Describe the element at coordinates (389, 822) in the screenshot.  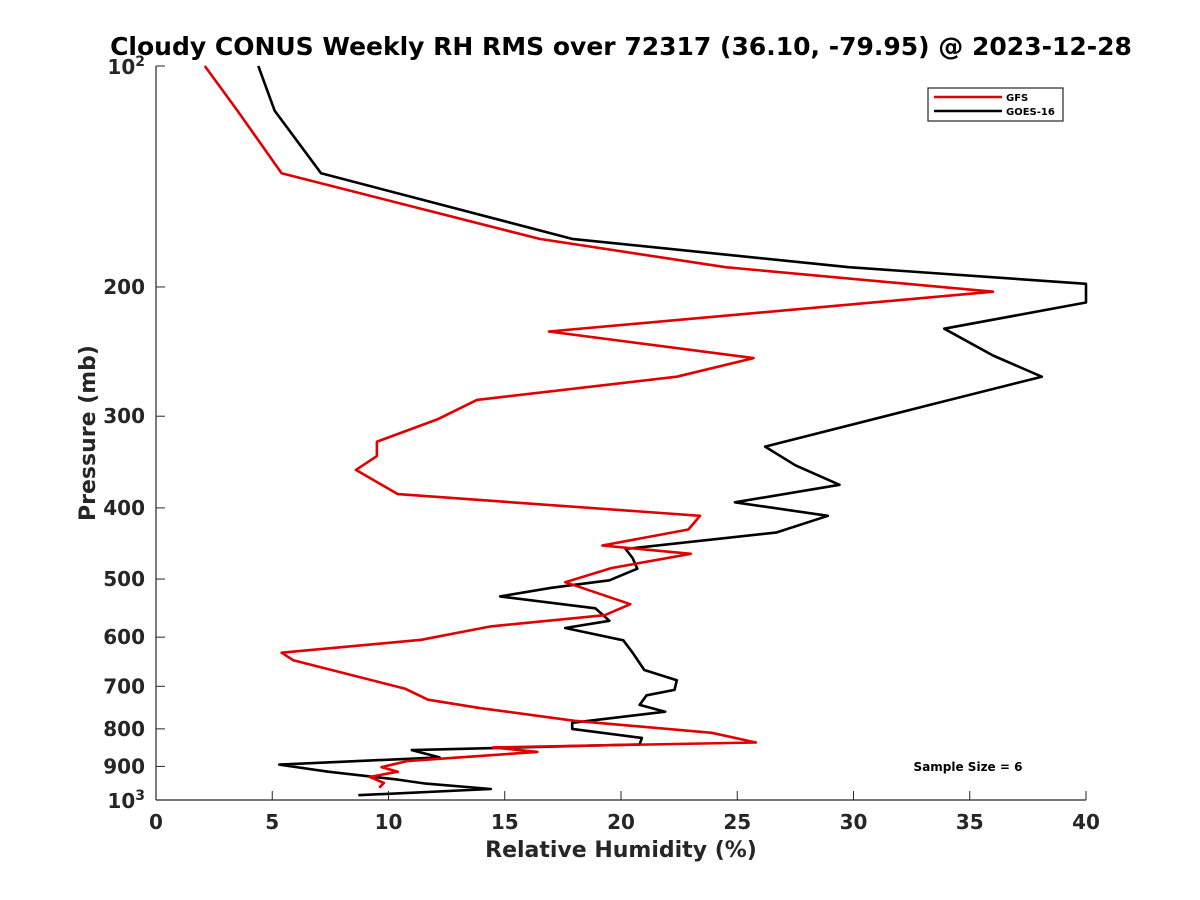
I see `x-tick-label: 10` at that location.